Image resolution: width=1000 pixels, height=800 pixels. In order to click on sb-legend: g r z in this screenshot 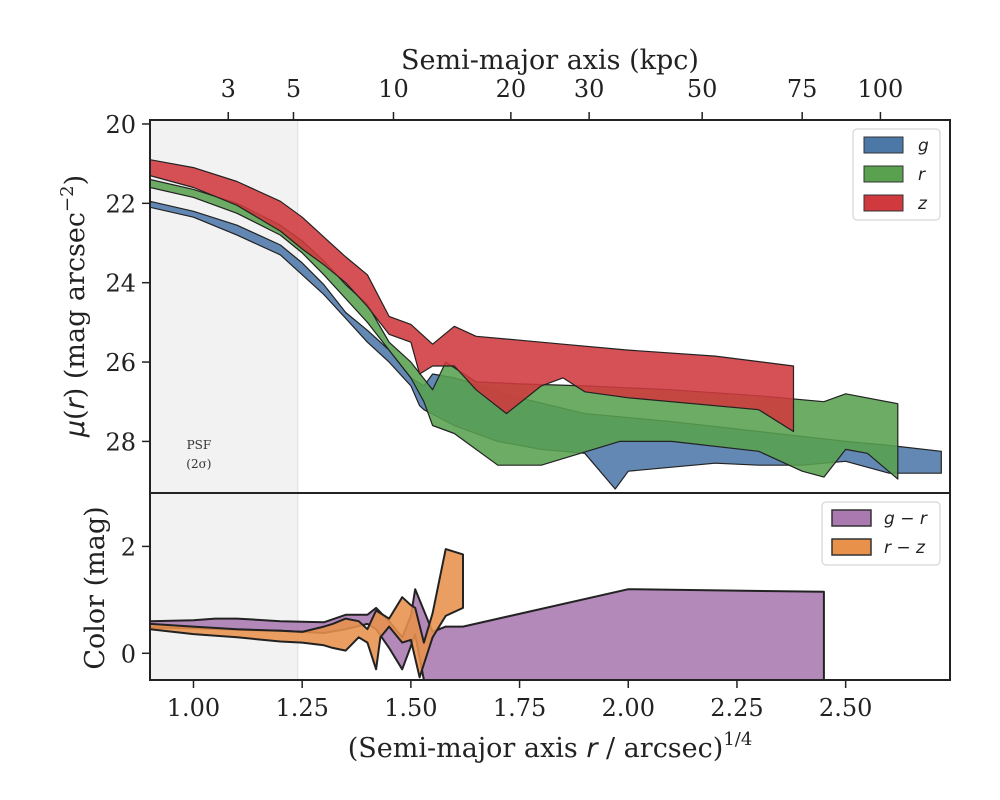, I will do `click(896, 174)`.